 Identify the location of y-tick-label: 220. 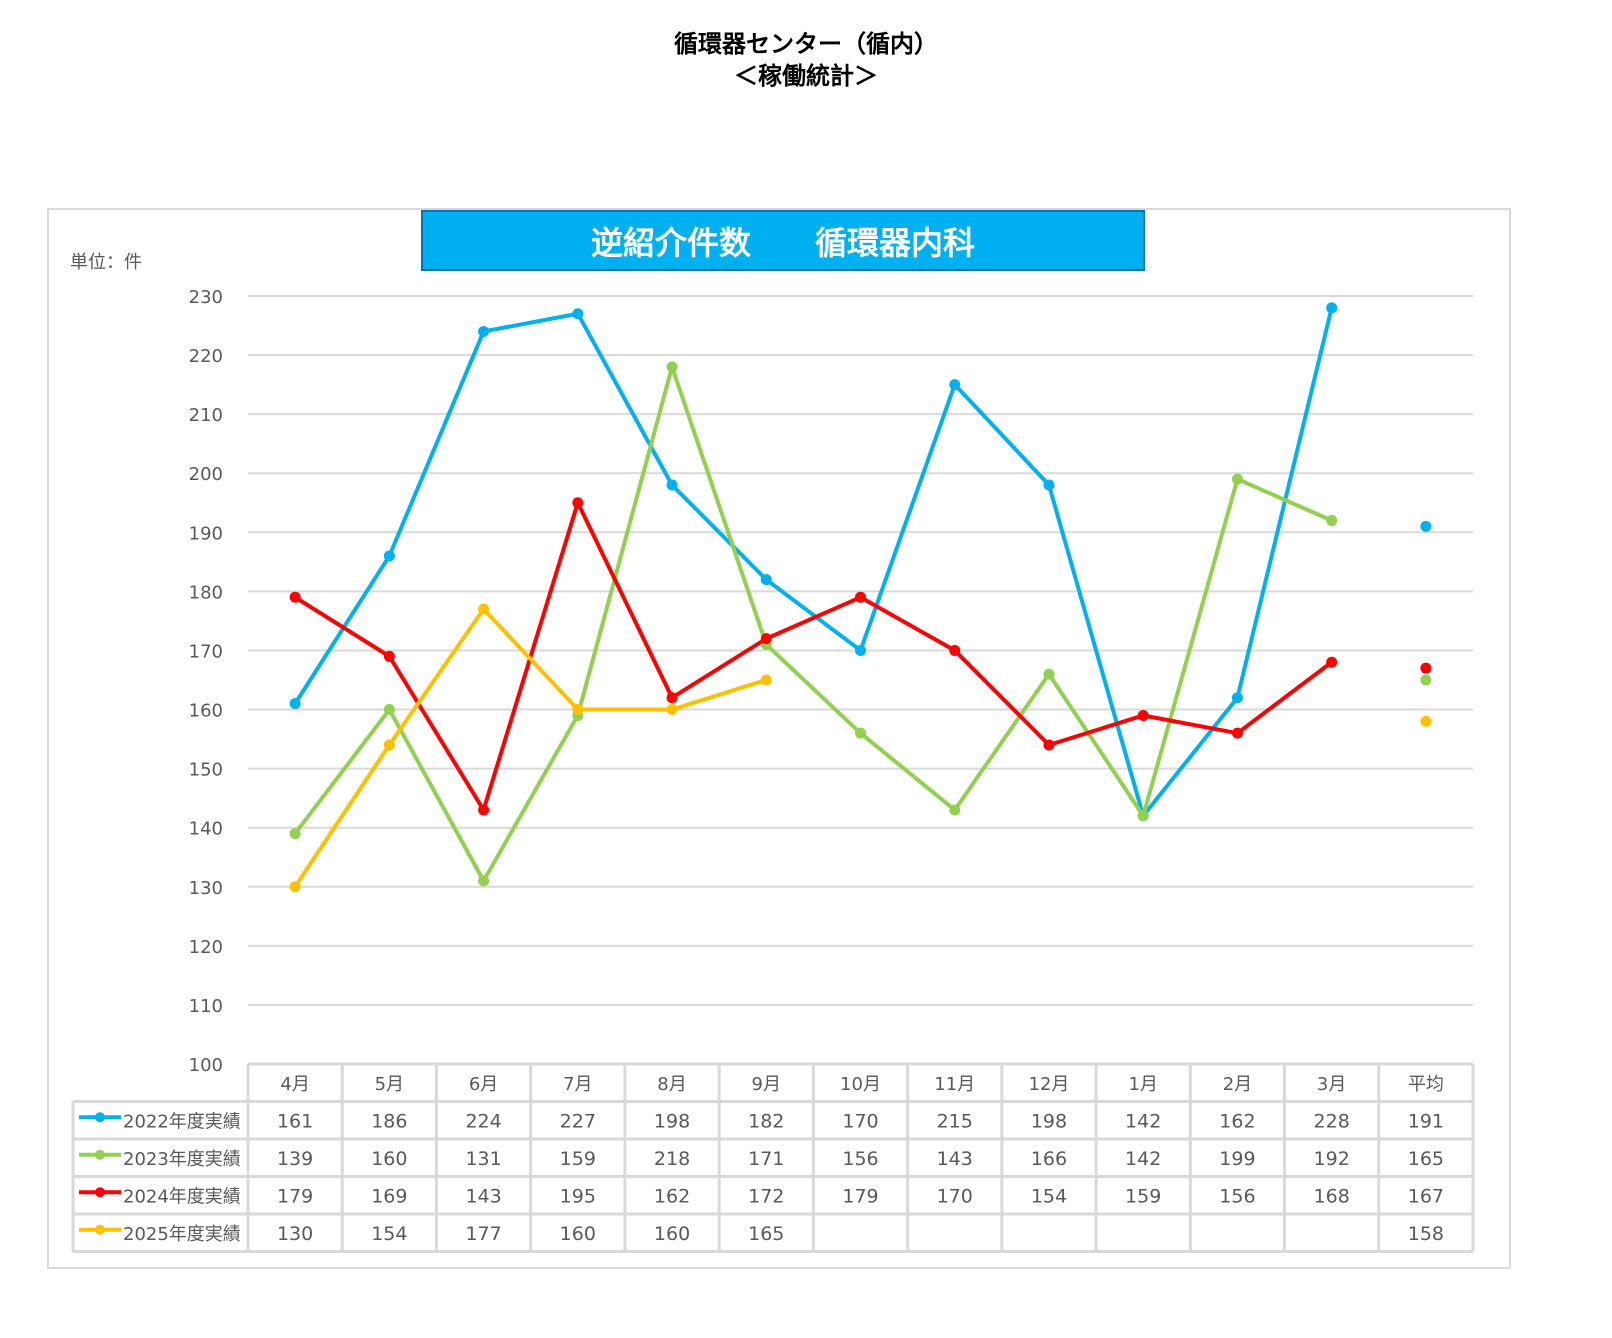
(206, 356).